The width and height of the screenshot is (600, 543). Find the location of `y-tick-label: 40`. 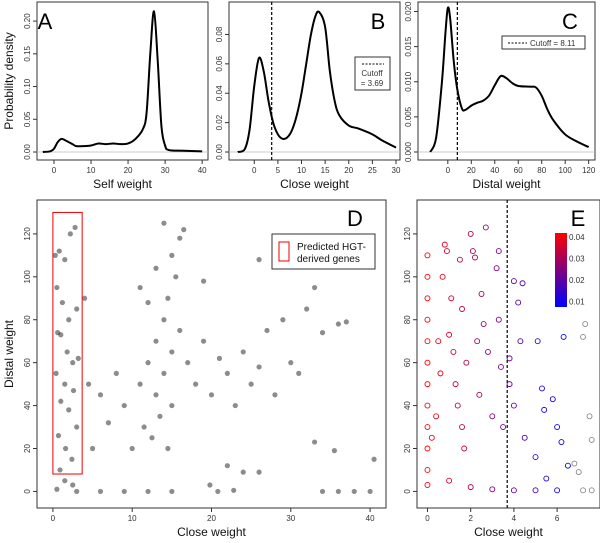

y-tick-label: 40 is located at coordinates (27, 405).